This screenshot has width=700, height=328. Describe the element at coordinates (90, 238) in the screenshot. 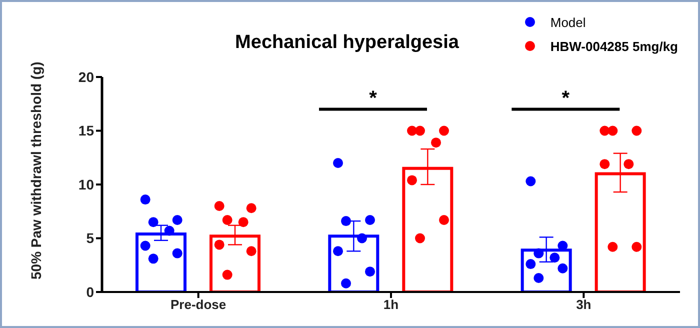

I see `y-tick-label: 5` at that location.